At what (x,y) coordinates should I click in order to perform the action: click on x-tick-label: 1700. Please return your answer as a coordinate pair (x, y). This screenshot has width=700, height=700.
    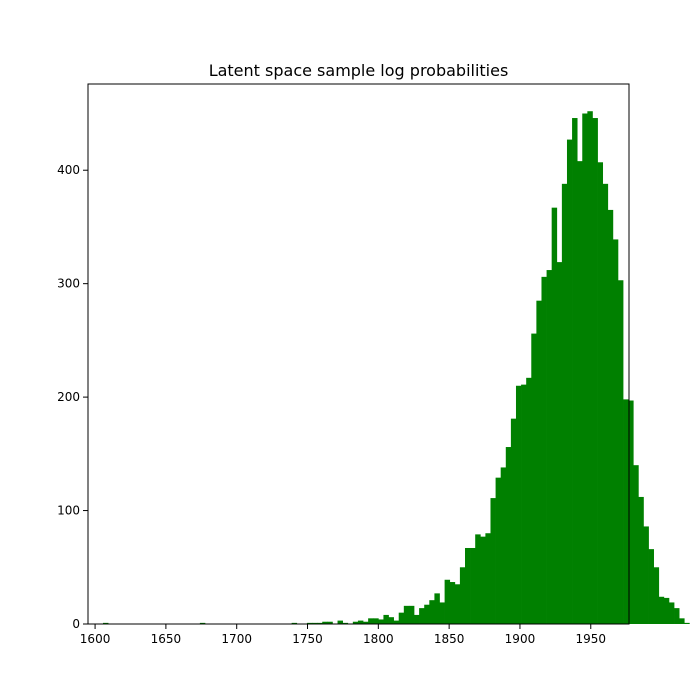
    Looking at the image, I should click on (236, 639).